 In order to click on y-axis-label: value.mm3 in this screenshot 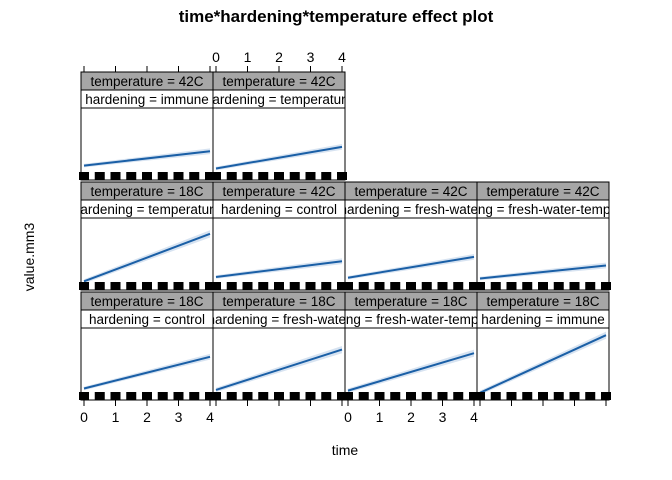, I will do `click(29, 257)`.